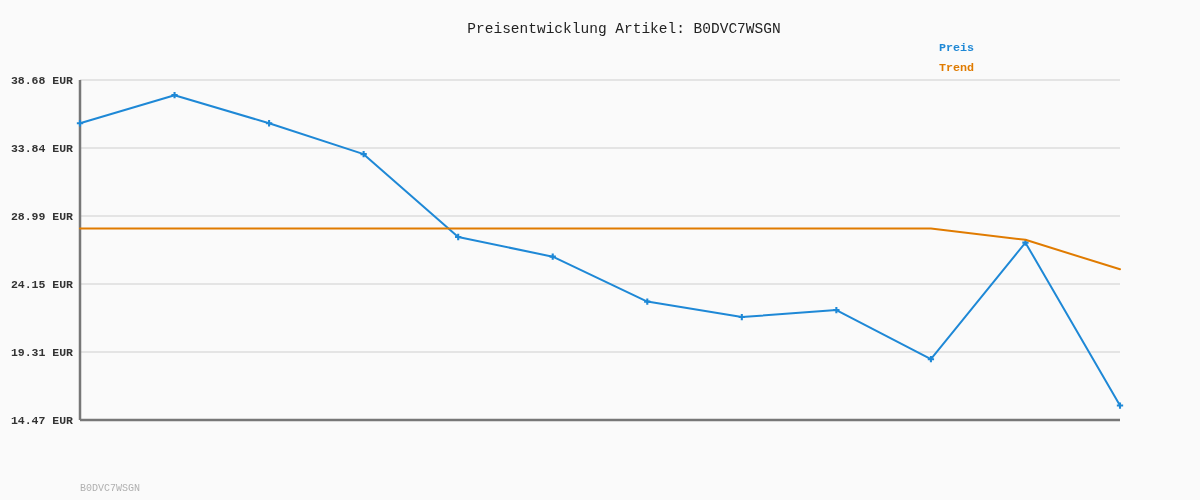 This screenshot has height=500, width=1200. Describe the element at coordinates (624, 29) in the screenshot. I see `chart-title: Preisentwicklung Artikel: B0DVC7WSGN` at that location.